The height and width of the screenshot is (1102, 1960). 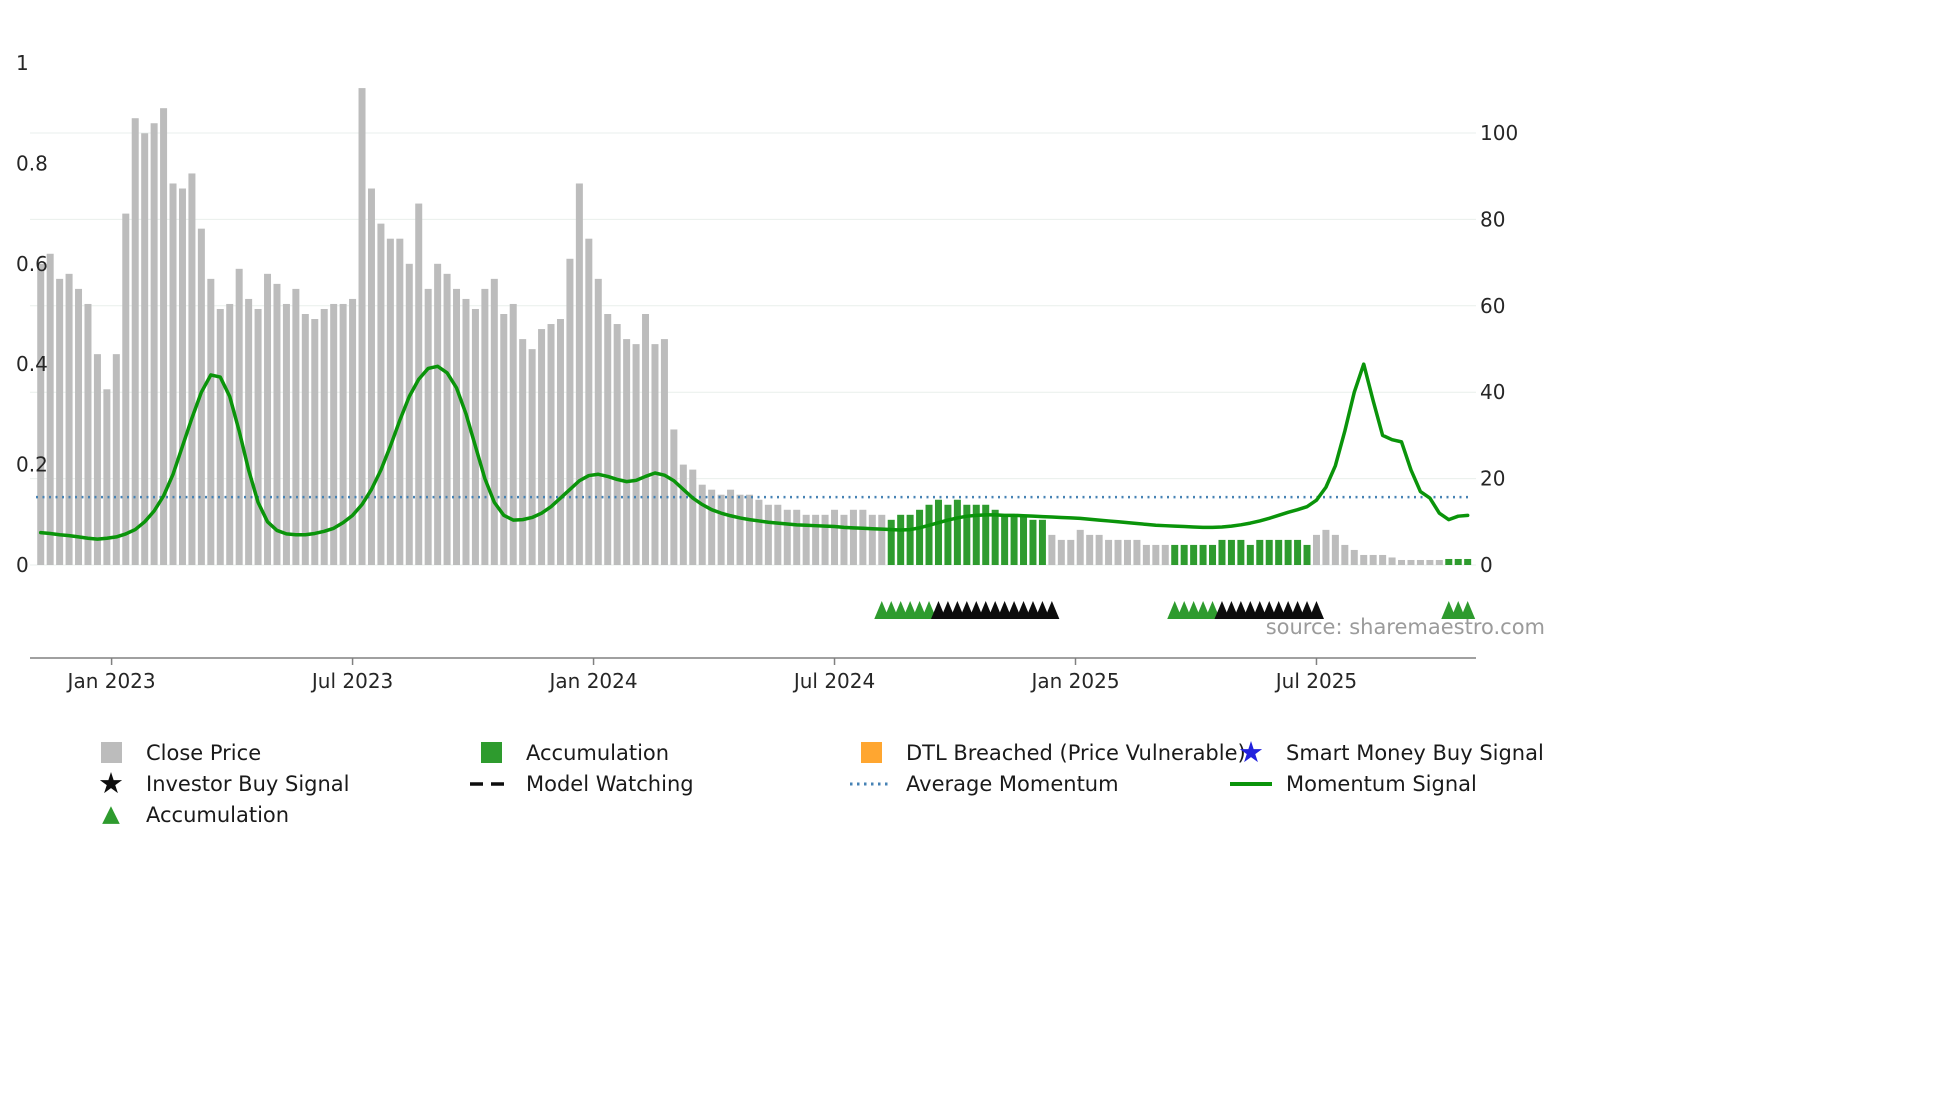 What do you see at coordinates (491, 783) in the screenshot?
I see `dashed-line-icon` at bounding box center [491, 783].